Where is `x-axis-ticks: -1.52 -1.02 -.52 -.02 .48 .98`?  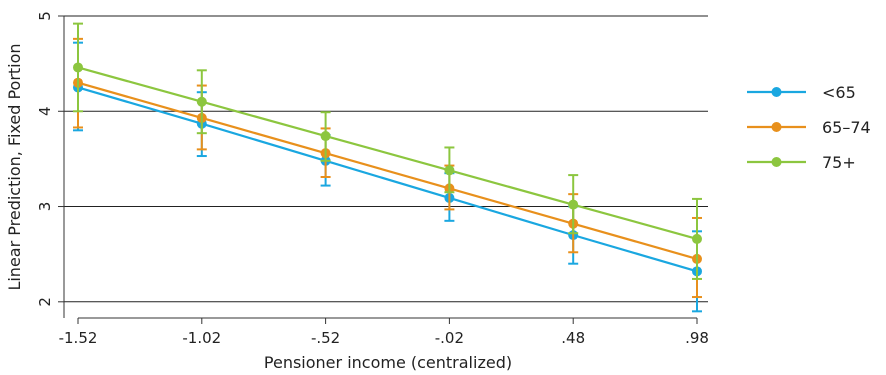
x-axis-ticks: -1.52 -1.02 -.52 -.02 .48 .98 is located at coordinates (384, 332).